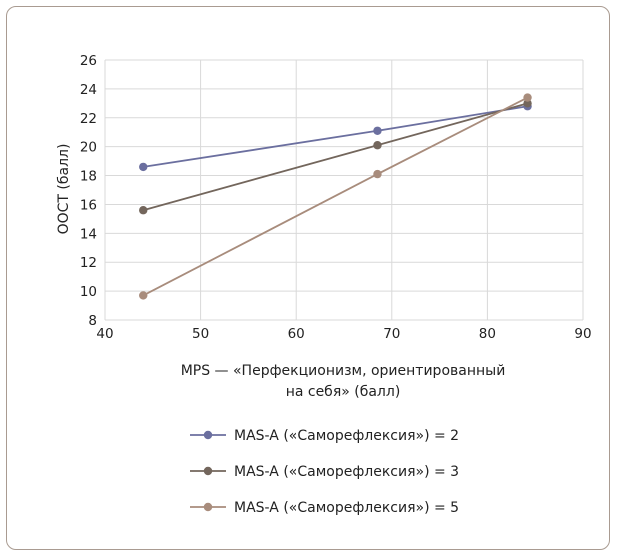 Image resolution: width=618 pixels, height=558 pixels. I want to click on x-tick-label: 60, so click(296, 334).